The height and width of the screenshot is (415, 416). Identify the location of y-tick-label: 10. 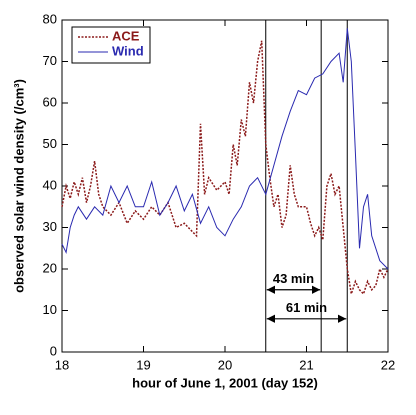
(50, 309).